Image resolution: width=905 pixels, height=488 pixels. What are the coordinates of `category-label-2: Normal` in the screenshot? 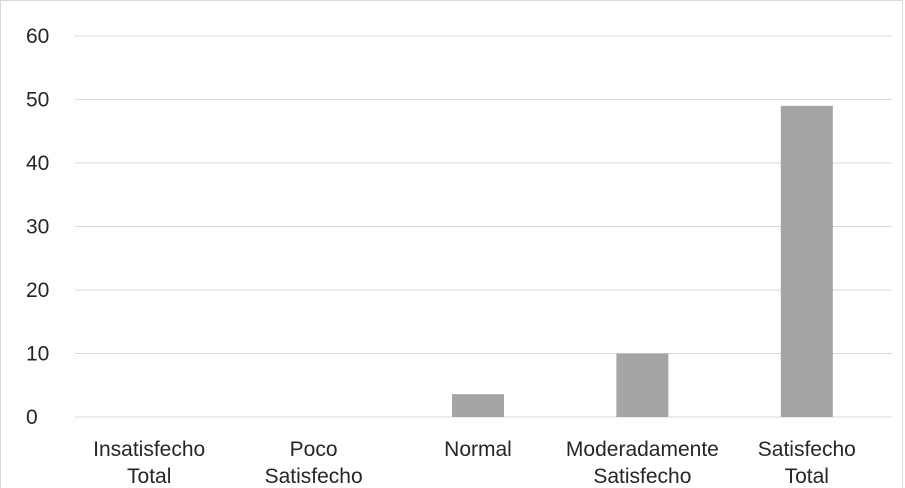 It's located at (478, 449).